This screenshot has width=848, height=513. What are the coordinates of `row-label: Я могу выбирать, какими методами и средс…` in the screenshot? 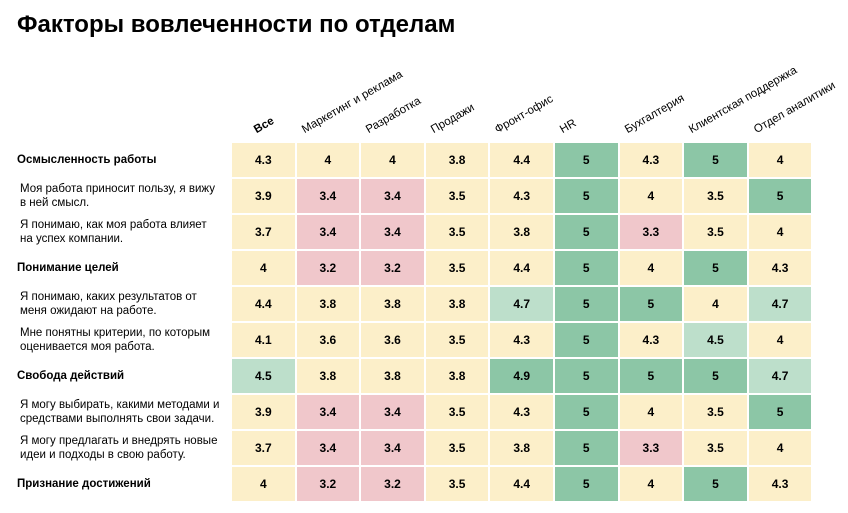 It's located at (120, 411).